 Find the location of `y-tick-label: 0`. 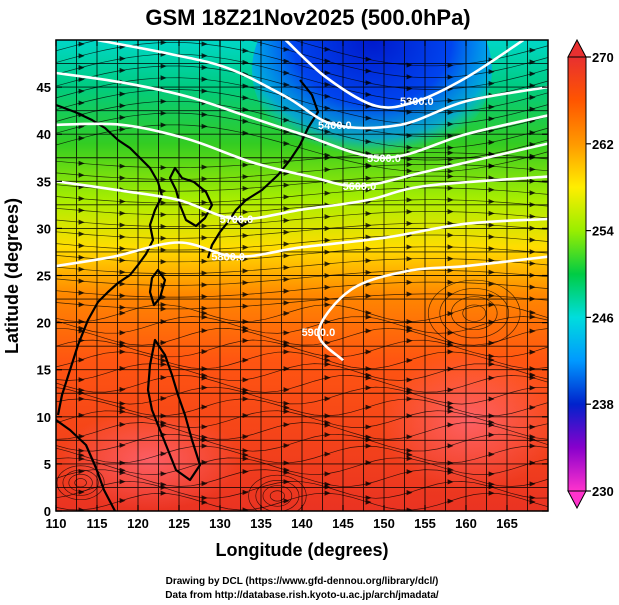

y-tick-label: 0 is located at coordinates (47, 511).